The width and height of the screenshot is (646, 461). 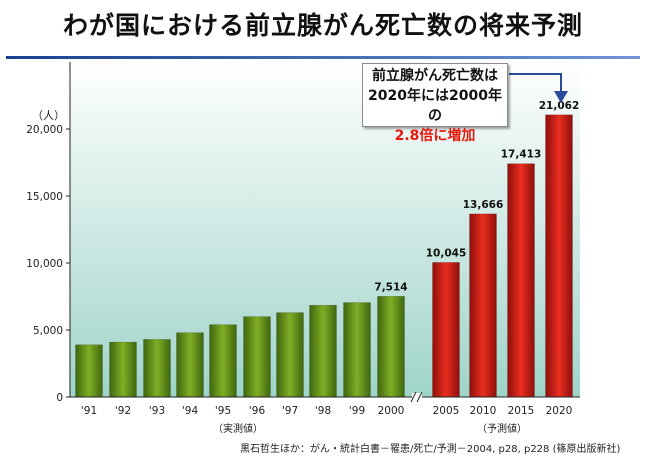 I want to click on y-axis-label: （人）, so click(x=48, y=115).